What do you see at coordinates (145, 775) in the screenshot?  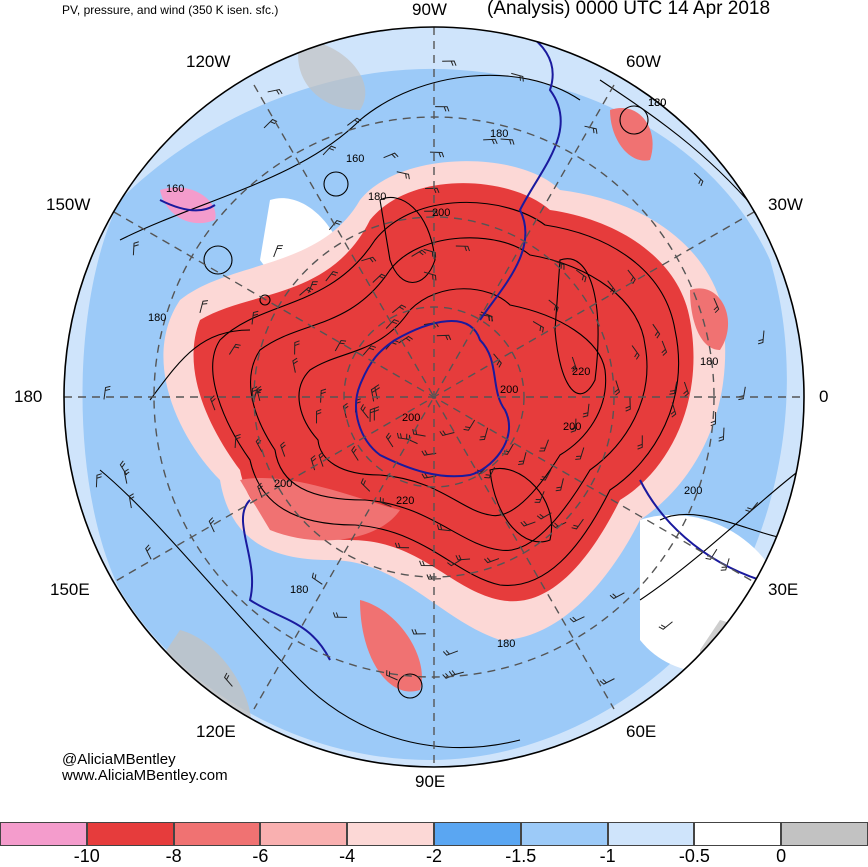 I see `credit-website: www.AliciaMBentley.com` at bounding box center [145, 775].